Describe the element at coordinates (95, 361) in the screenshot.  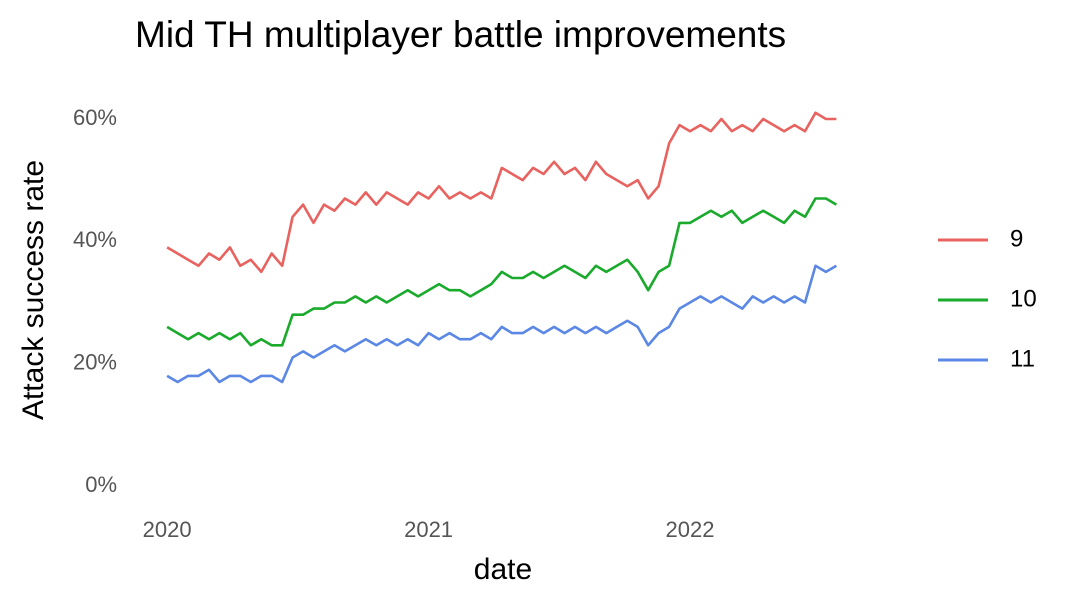
I see `y-tick-label: 20%` at that location.